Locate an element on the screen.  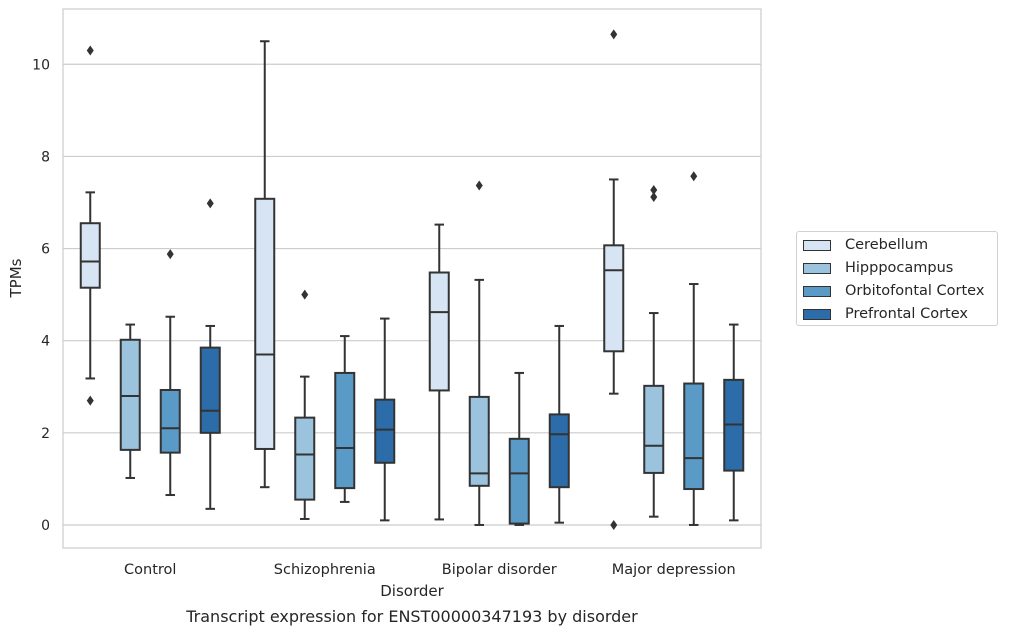
y-tick-labels: 0 2 4 6 8 10 is located at coordinates (41, 295).